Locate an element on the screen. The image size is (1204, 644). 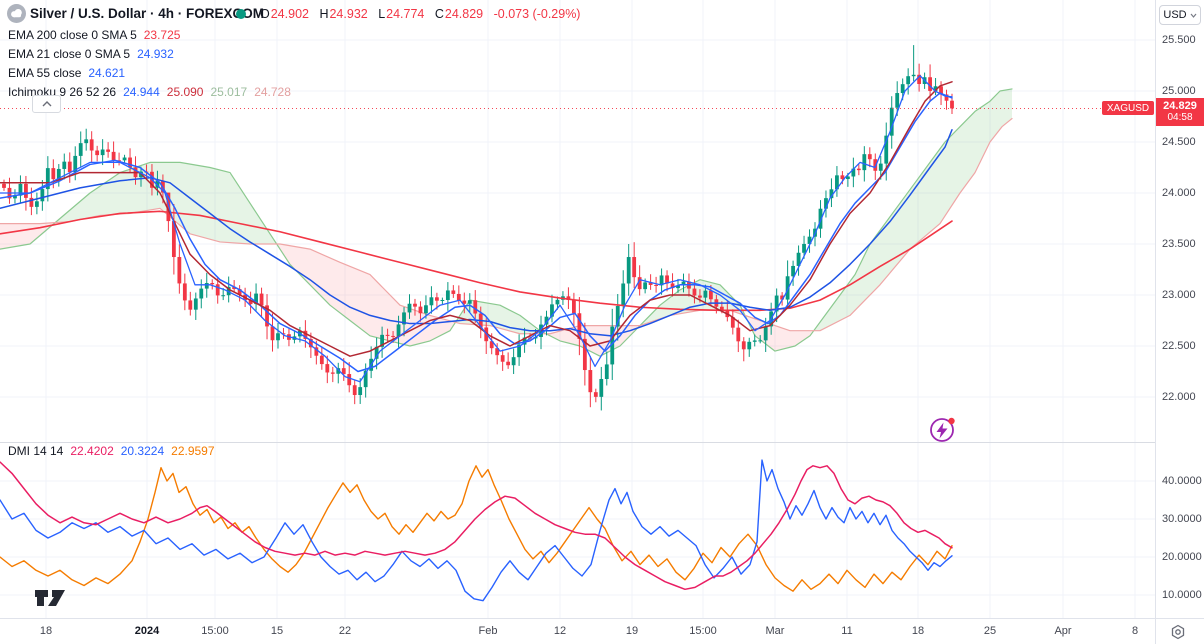
chevron-up-icon is located at coordinates (46, 104).